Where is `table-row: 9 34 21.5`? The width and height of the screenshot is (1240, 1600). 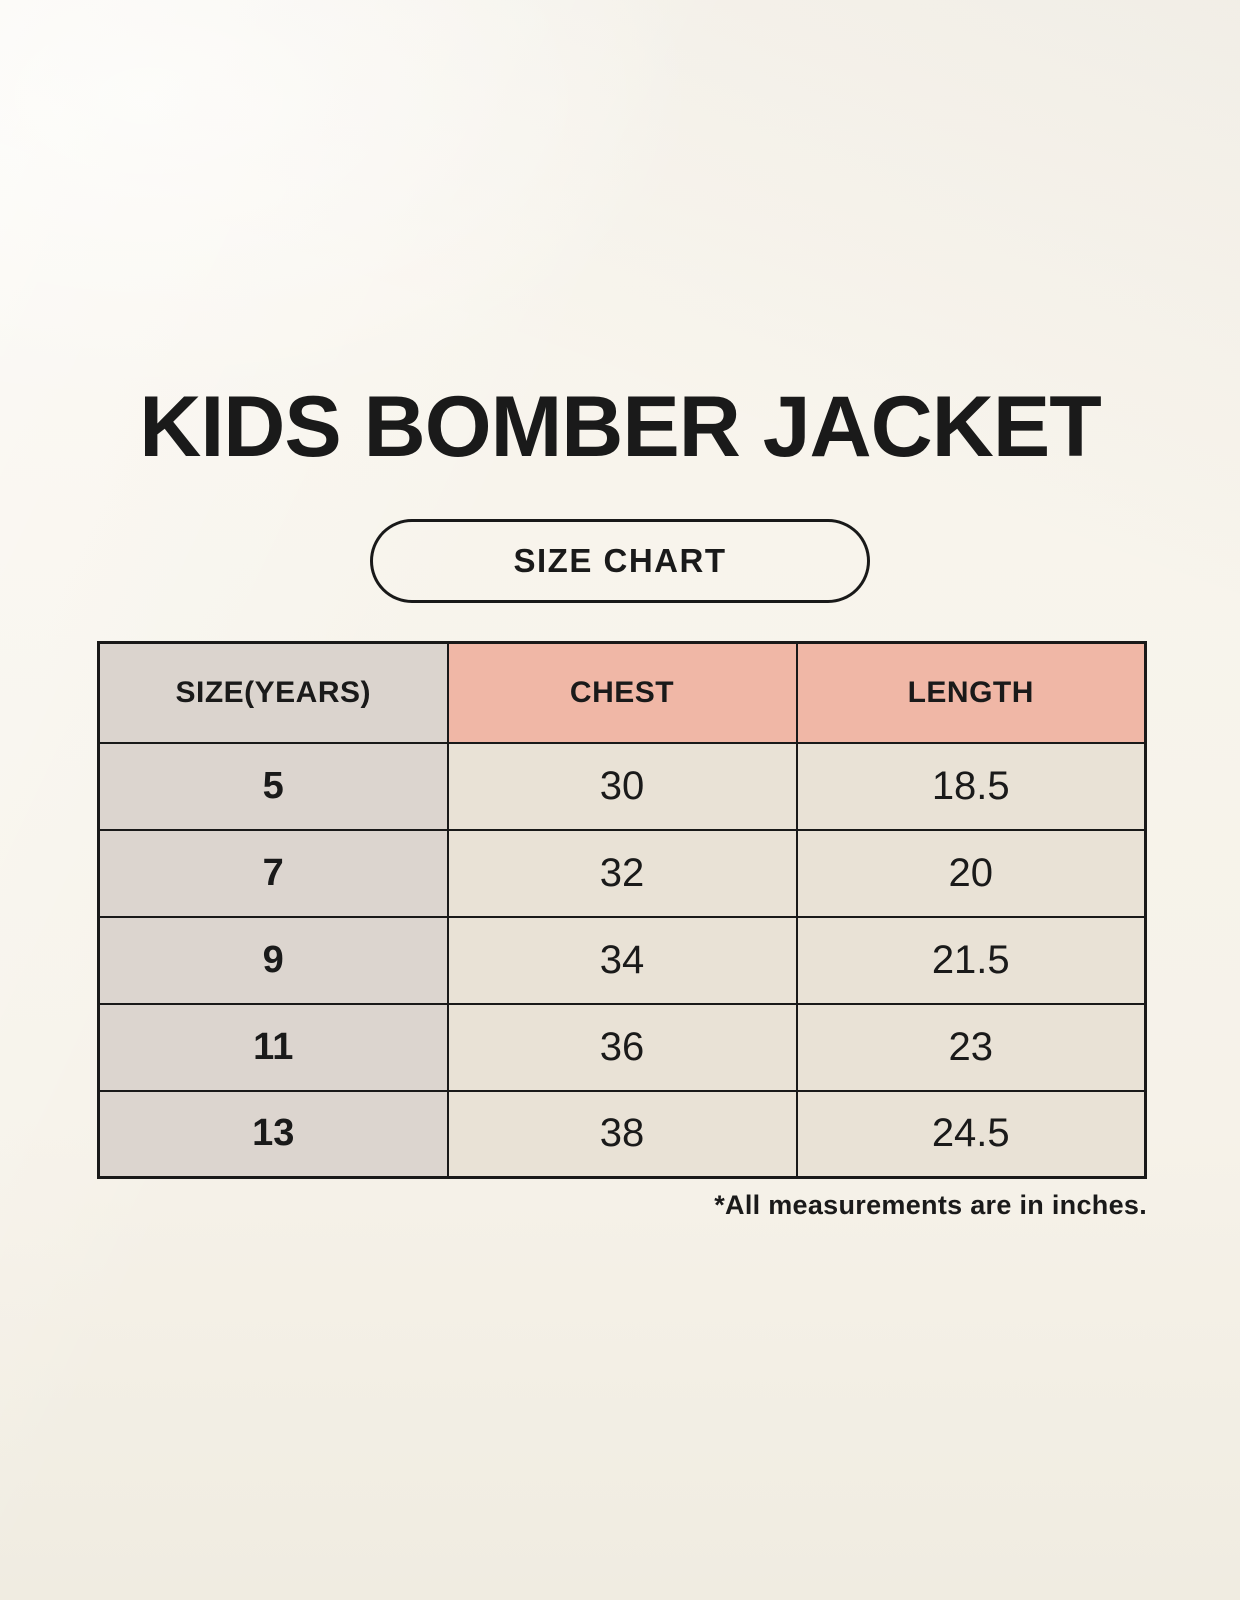 table-row: 9 34 21.5 is located at coordinates (622, 960).